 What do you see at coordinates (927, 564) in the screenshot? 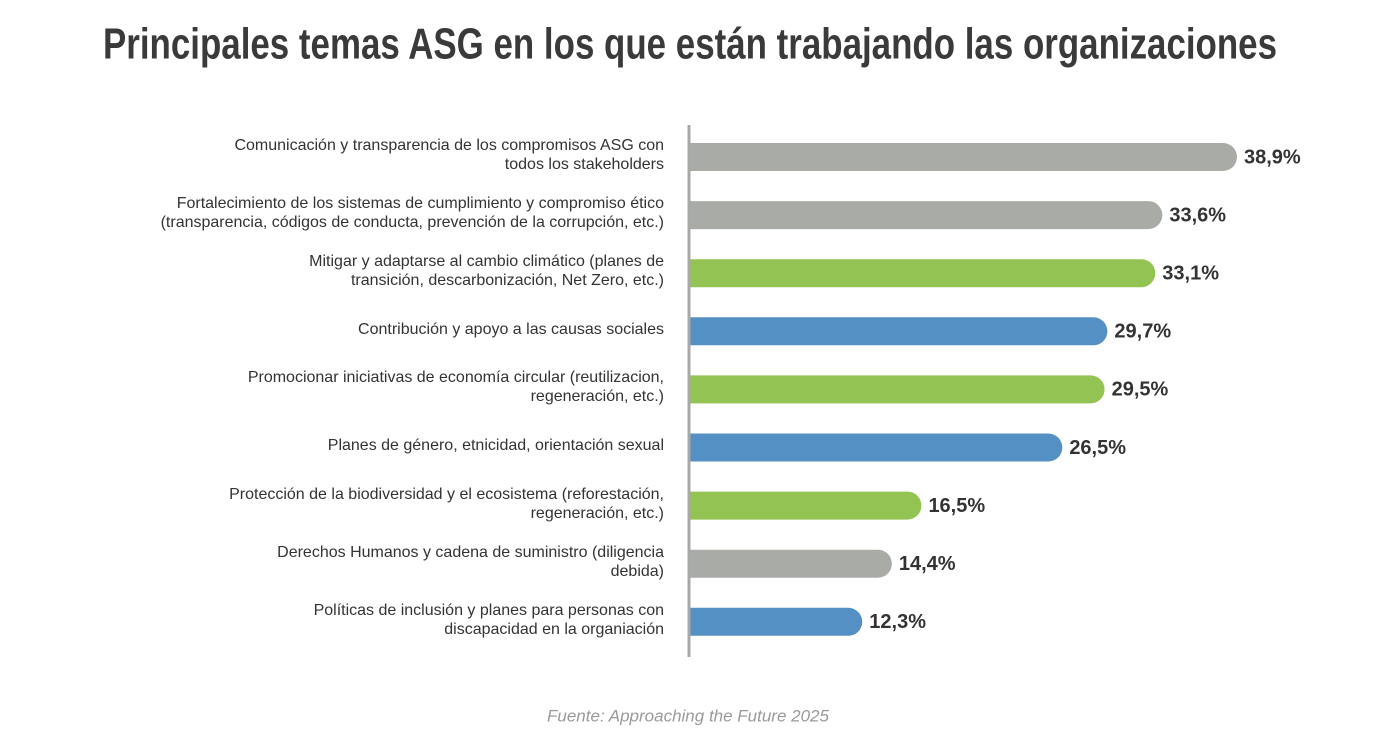
I see `value-label: 14,4%` at bounding box center [927, 564].